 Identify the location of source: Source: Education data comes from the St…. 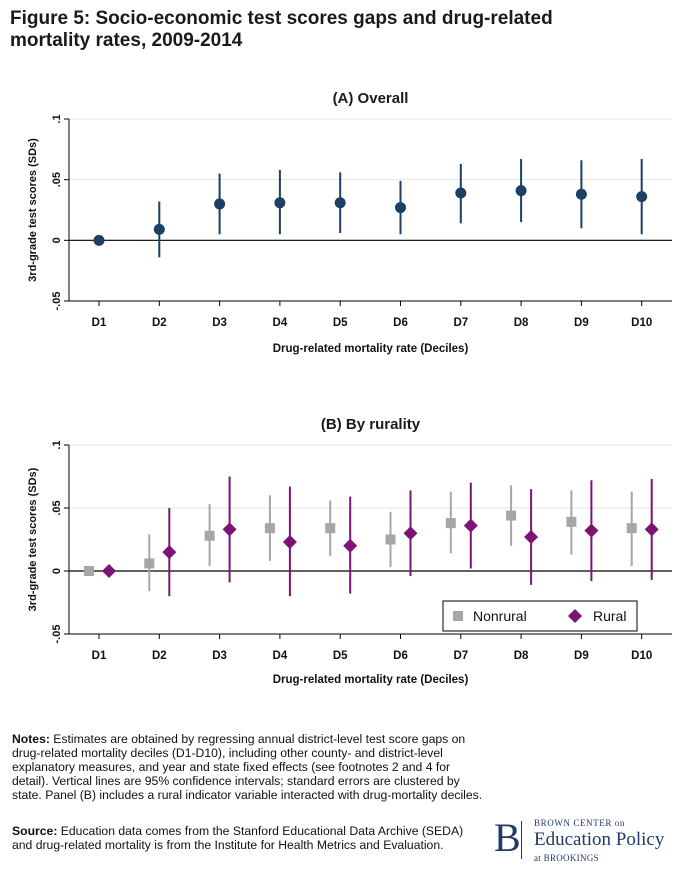
(247, 838).